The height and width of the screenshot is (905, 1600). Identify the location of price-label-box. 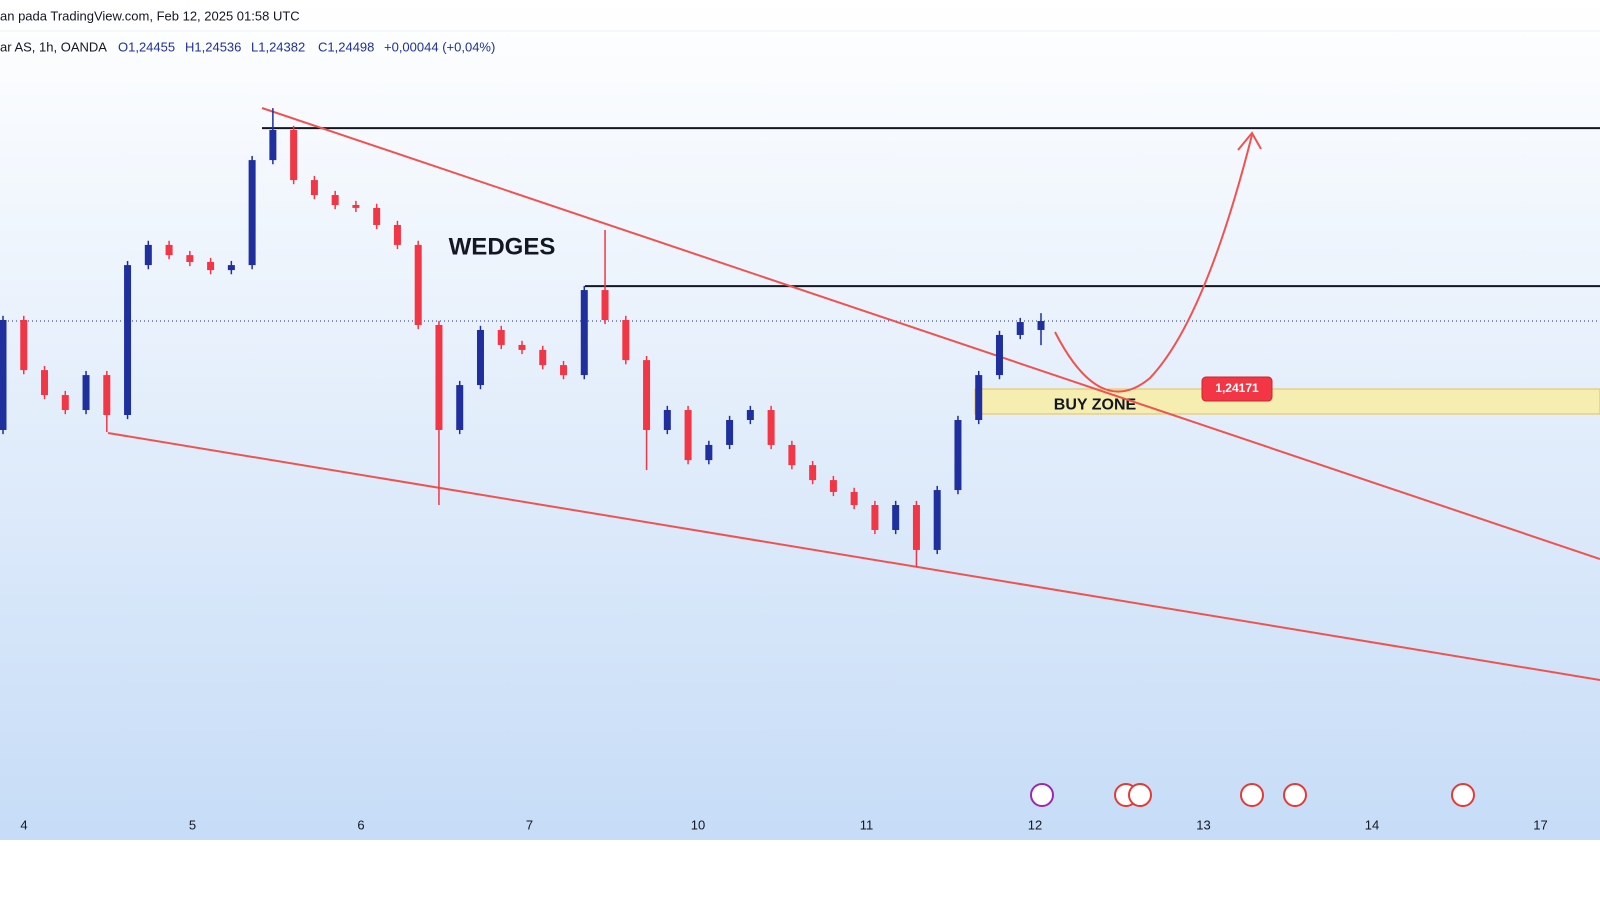
(1237, 389).